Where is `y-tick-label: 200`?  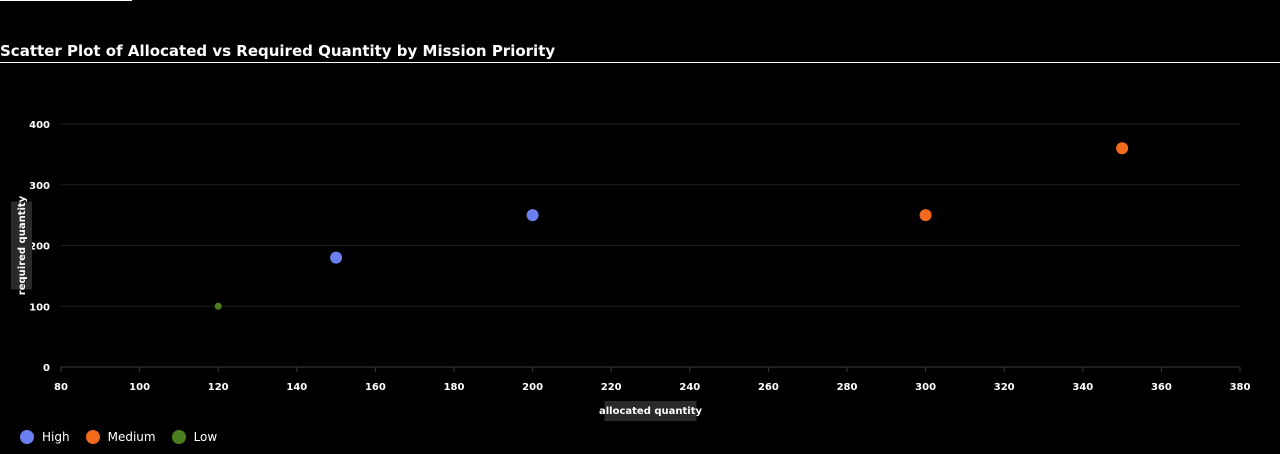
y-tick-label: 200 is located at coordinates (39, 247).